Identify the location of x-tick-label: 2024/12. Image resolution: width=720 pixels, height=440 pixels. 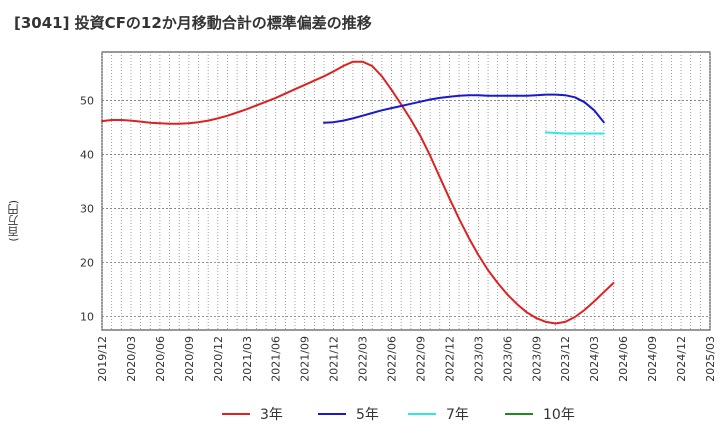
(681, 359).